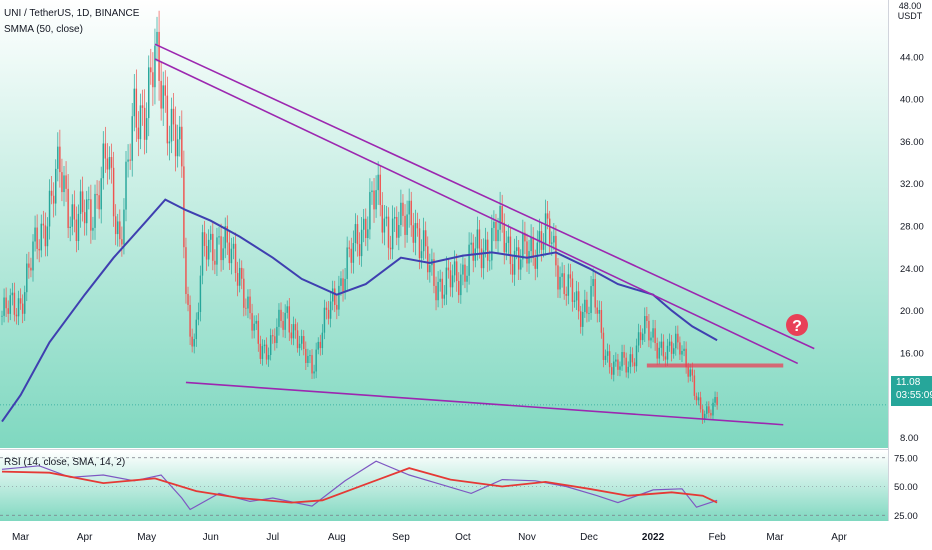 This screenshot has width=932, height=550. I want to click on rsi-pane-background, so click(444, 486).